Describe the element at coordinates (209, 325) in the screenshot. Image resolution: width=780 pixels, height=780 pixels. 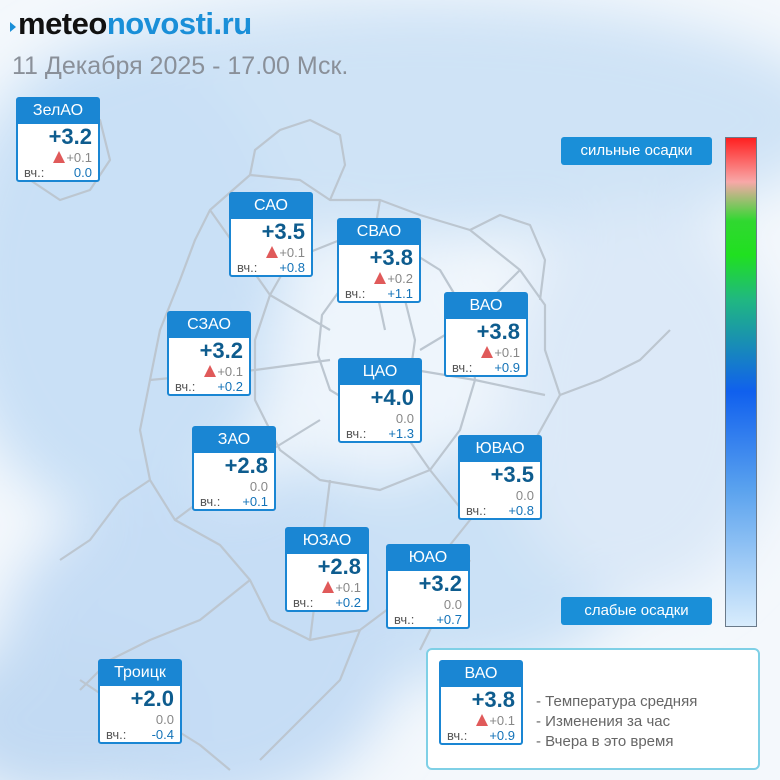
I see `district-name: СЗАО` at that location.